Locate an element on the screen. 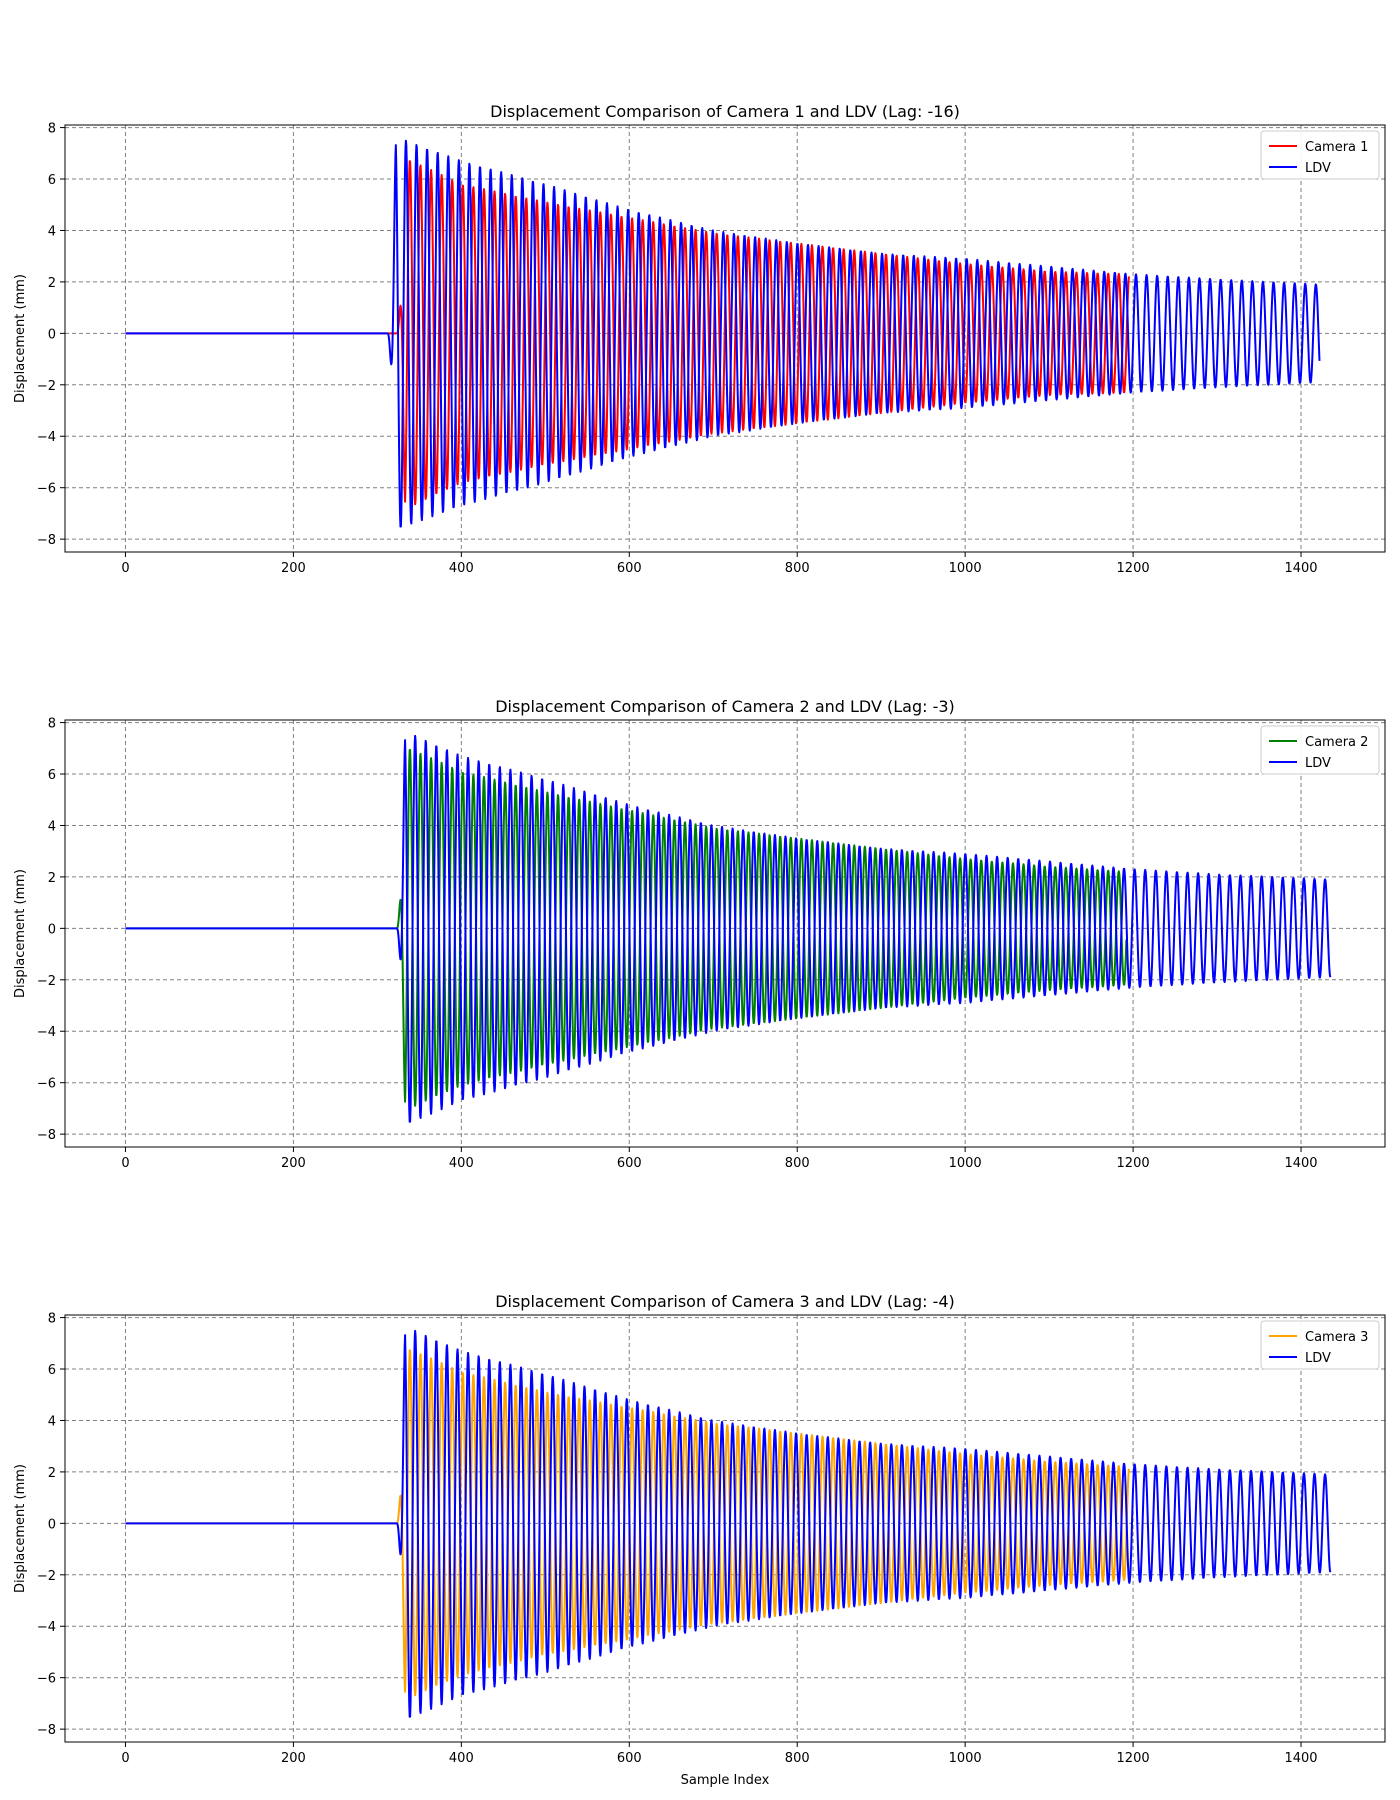  legend: Camera 1 LDV is located at coordinates (1320, 155).